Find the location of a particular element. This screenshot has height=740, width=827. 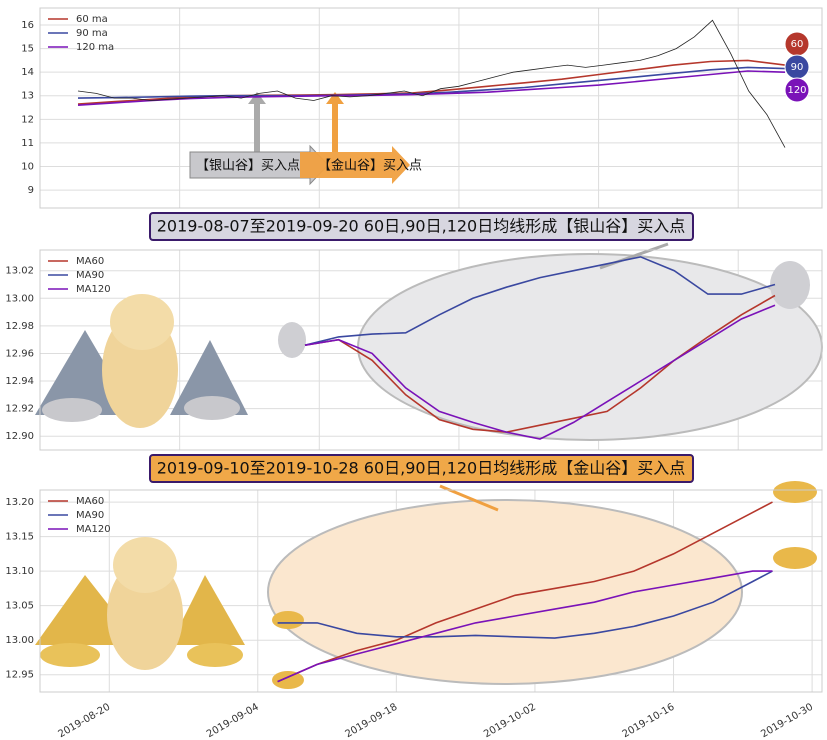

y-tick-label: 12.95 is located at coordinates (19, 675).